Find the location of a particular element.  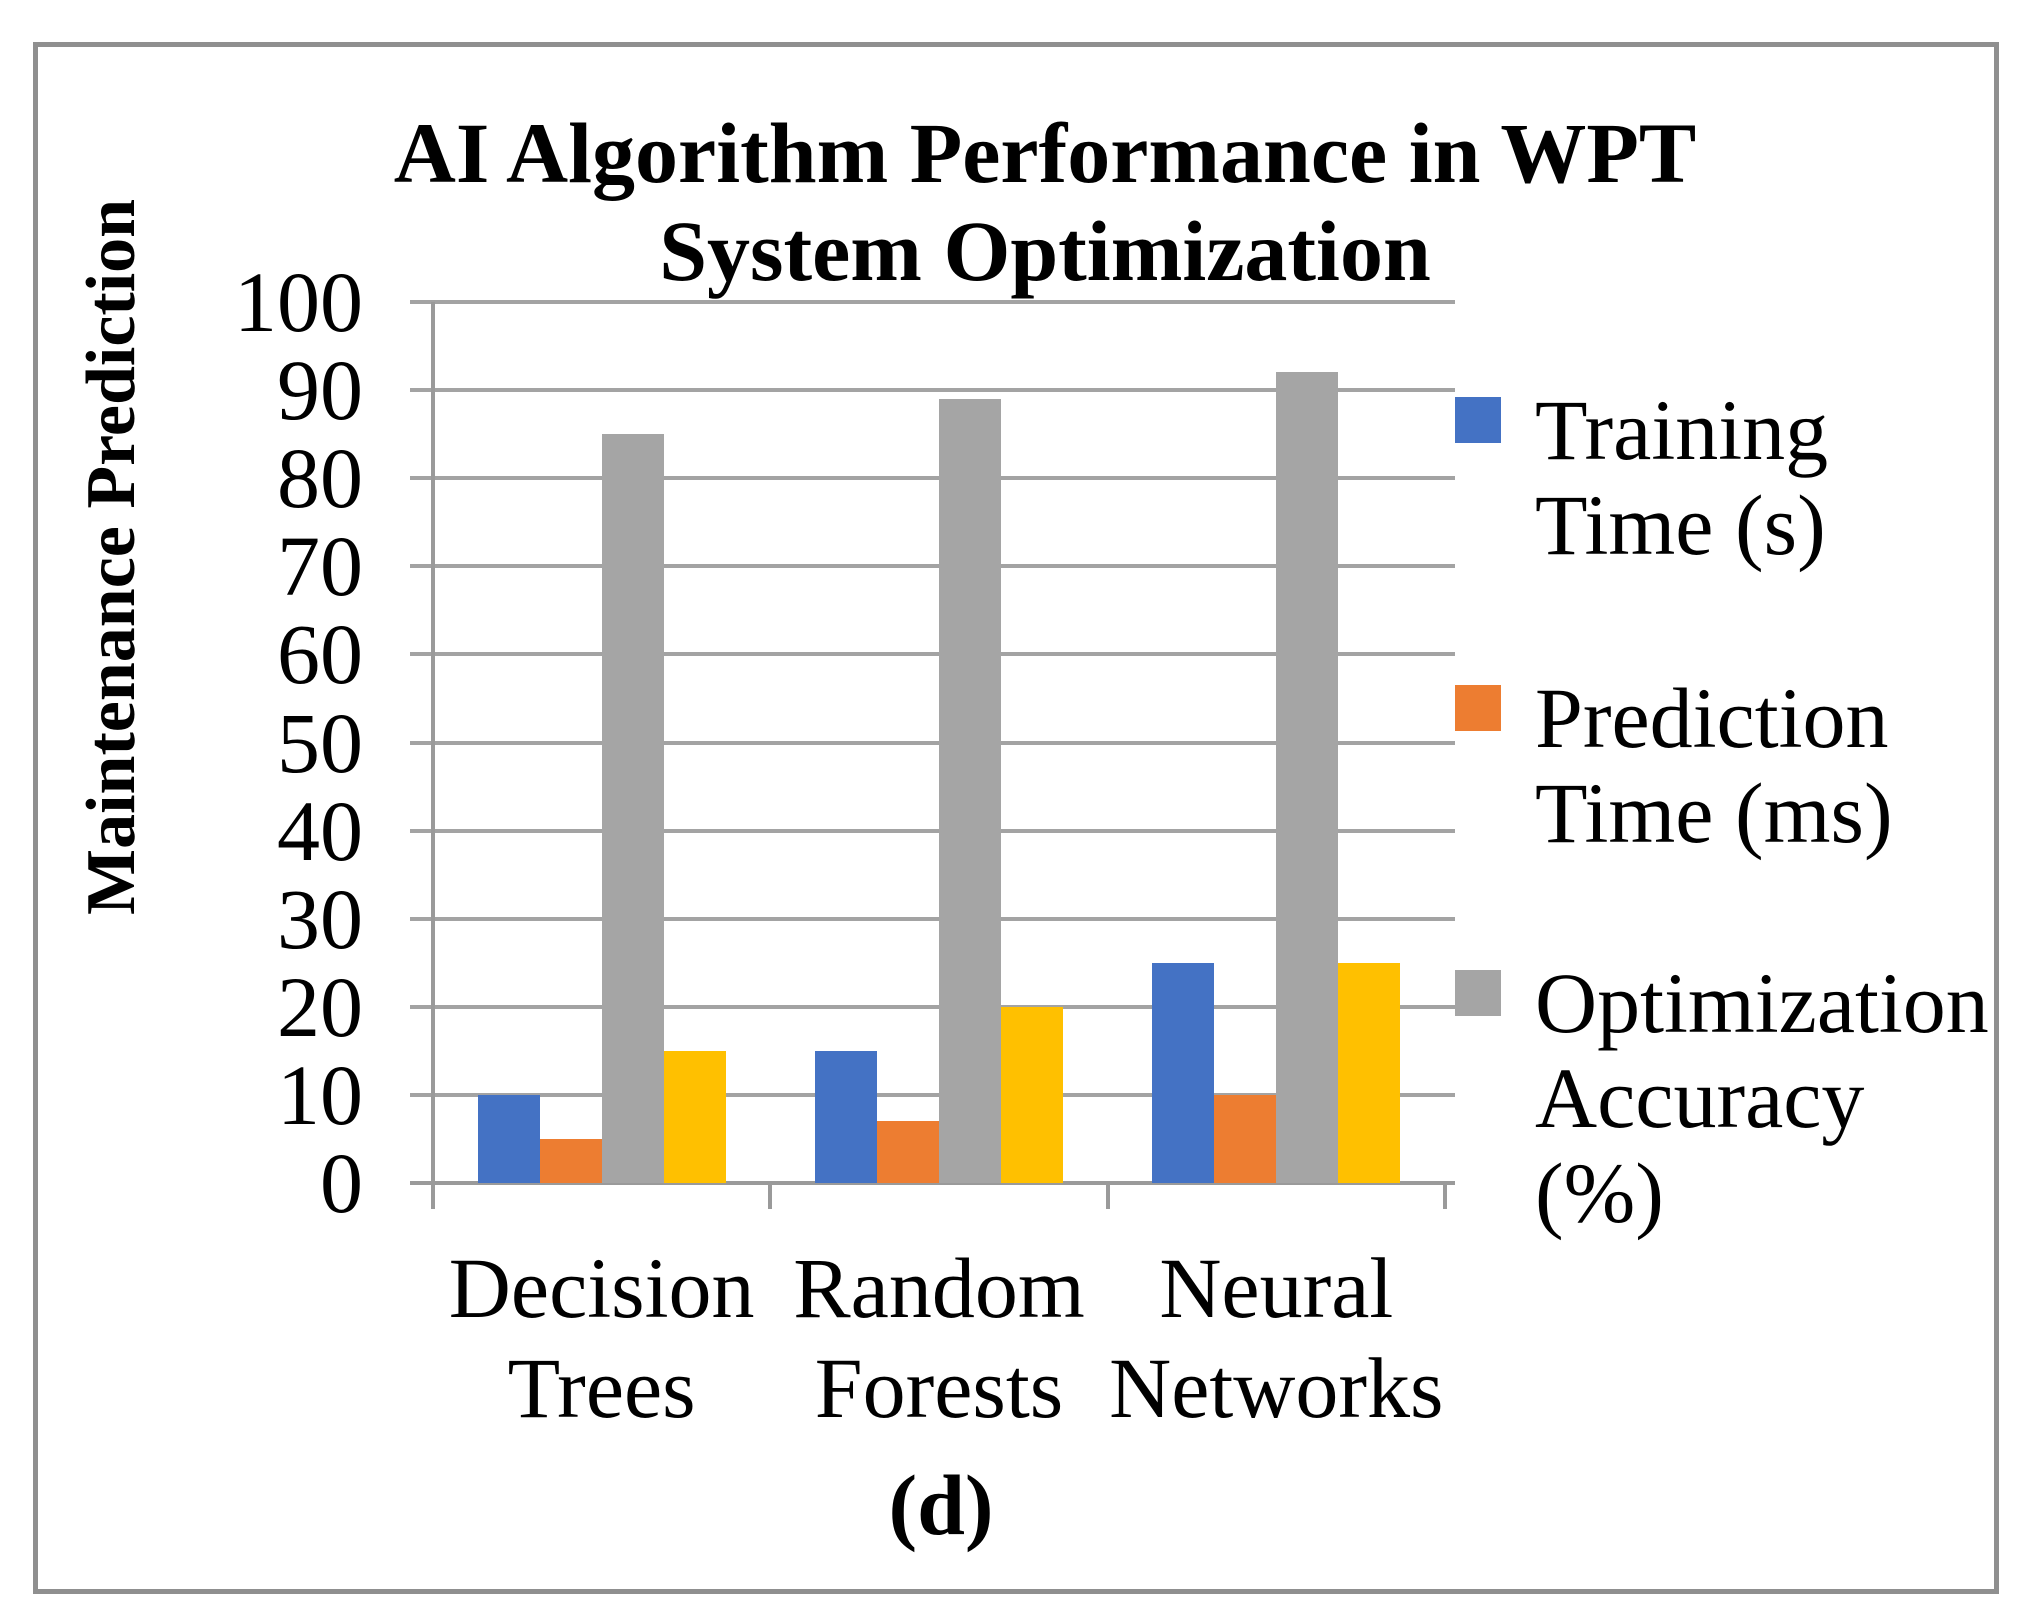

x-category-label-line: Neural is located at coordinates (1276, 1288).